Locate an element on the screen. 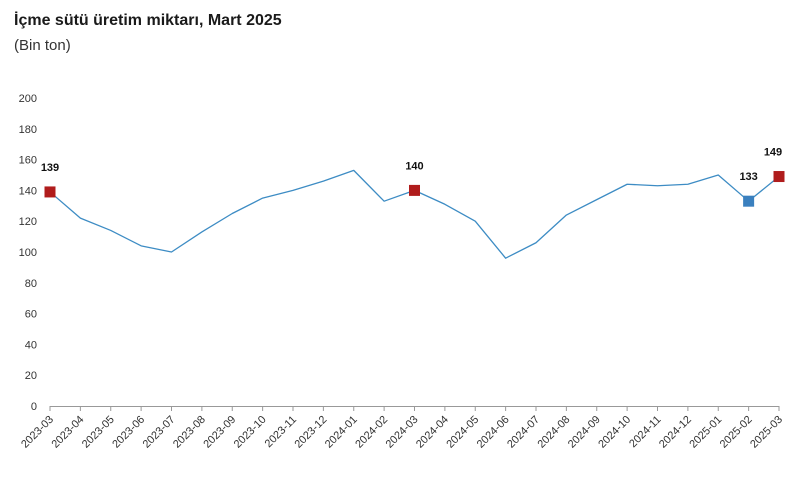  data-label: 133 is located at coordinates (748, 177).